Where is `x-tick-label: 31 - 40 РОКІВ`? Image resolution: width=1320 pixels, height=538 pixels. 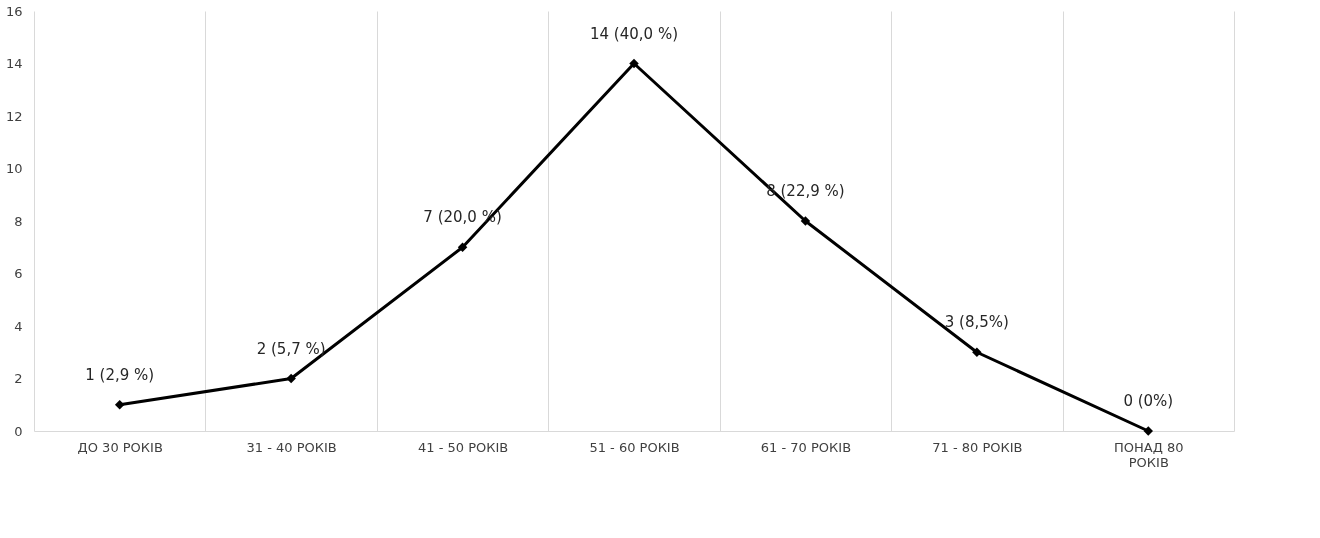
x-tick-label: 31 - 40 РОКІВ is located at coordinates (291, 447).